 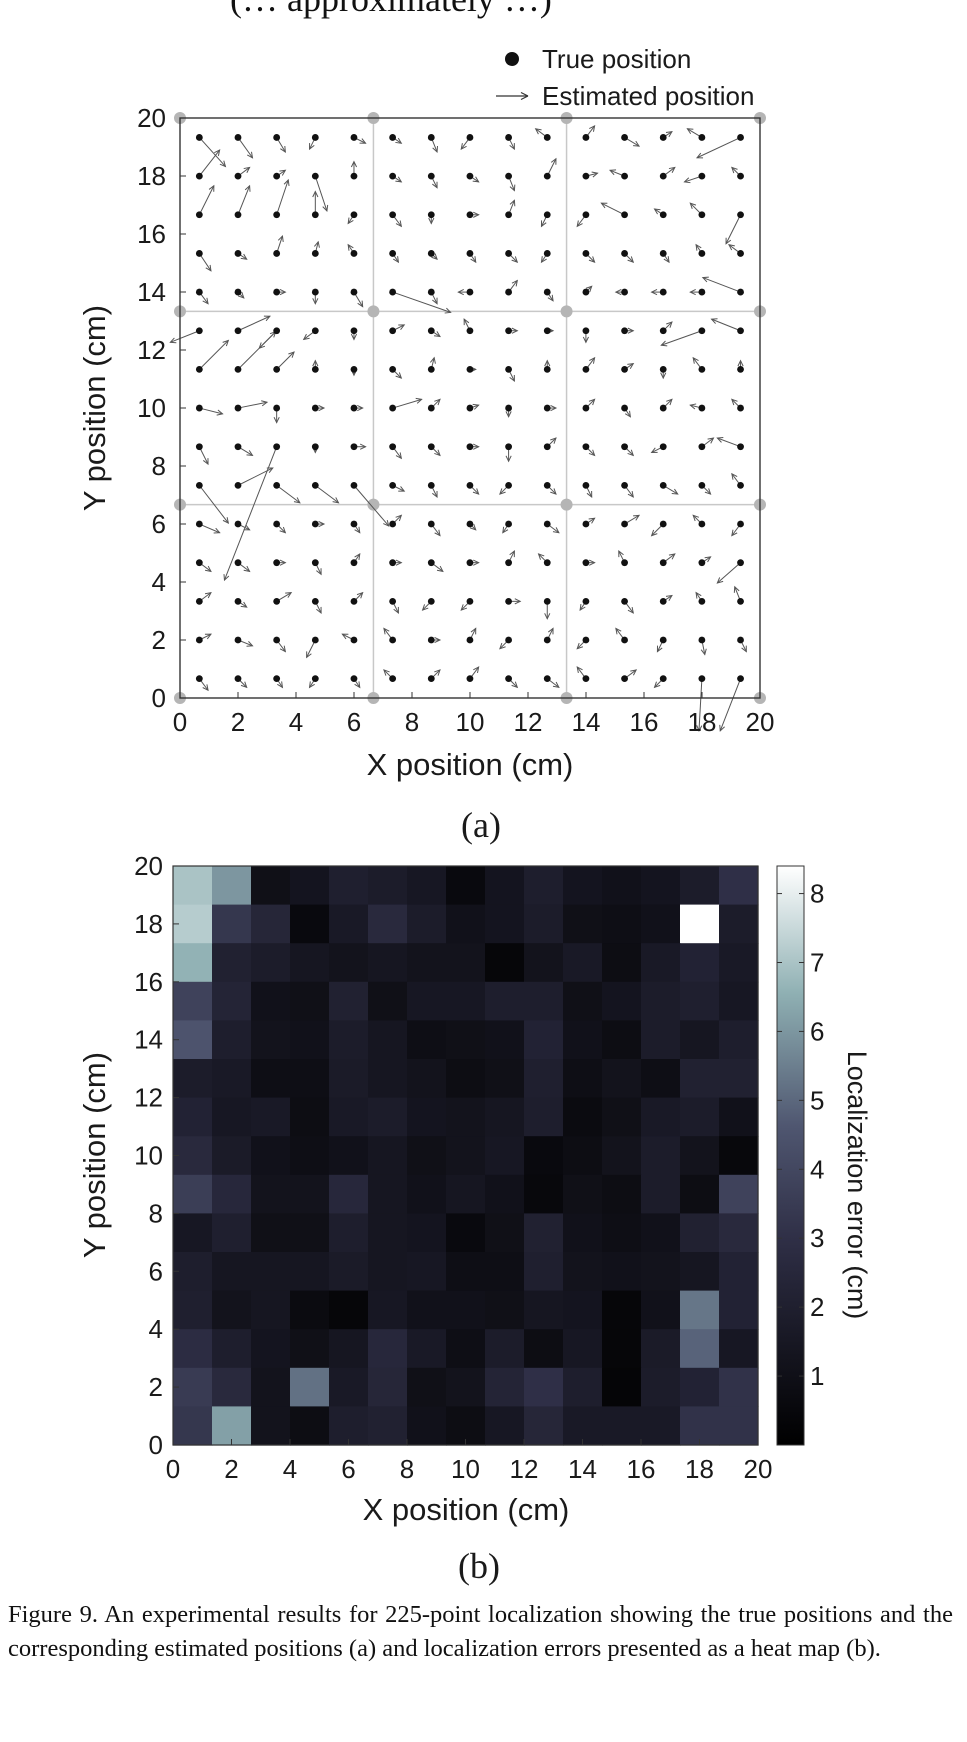 I want to click on x-tick-label: 18, so click(x=702, y=722).